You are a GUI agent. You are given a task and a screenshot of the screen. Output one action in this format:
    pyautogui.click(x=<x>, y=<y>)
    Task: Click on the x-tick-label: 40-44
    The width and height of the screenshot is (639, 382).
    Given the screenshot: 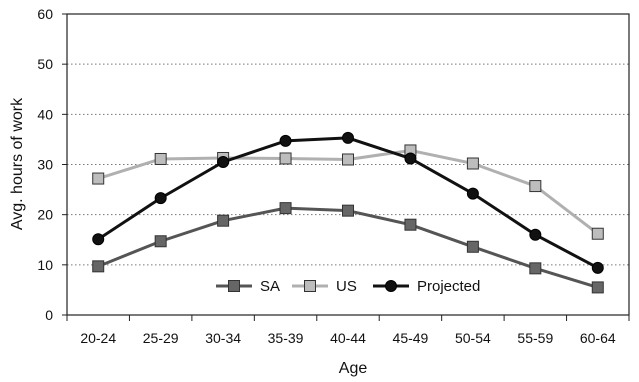 What is the action you would take?
    pyautogui.click(x=348, y=338)
    